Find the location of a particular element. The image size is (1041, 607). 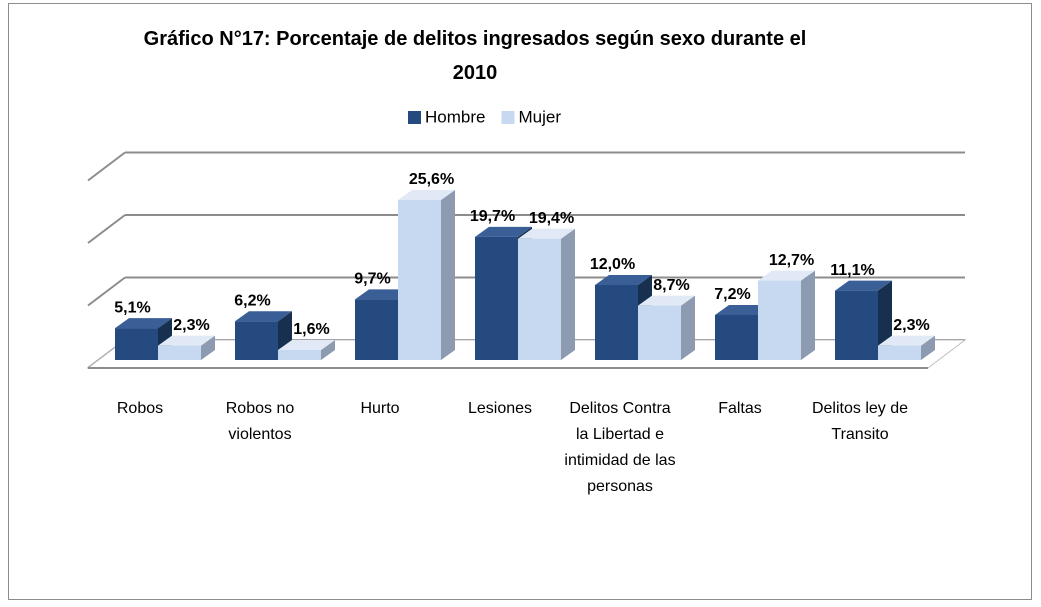

value-label: 19,4% is located at coordinates (551, 218).